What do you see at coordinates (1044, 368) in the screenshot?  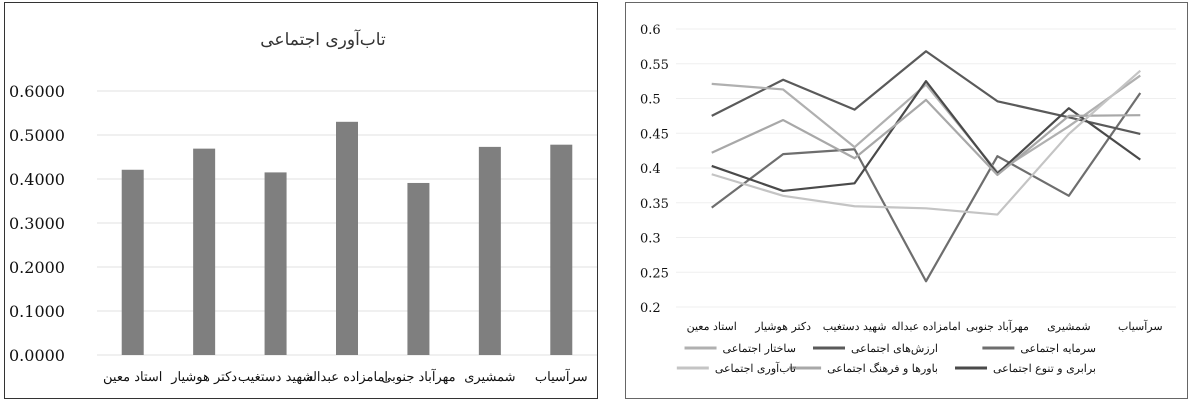 I see `legend-label: برابری و تنوع اجتماعی` at bounding box center [1044, 368].